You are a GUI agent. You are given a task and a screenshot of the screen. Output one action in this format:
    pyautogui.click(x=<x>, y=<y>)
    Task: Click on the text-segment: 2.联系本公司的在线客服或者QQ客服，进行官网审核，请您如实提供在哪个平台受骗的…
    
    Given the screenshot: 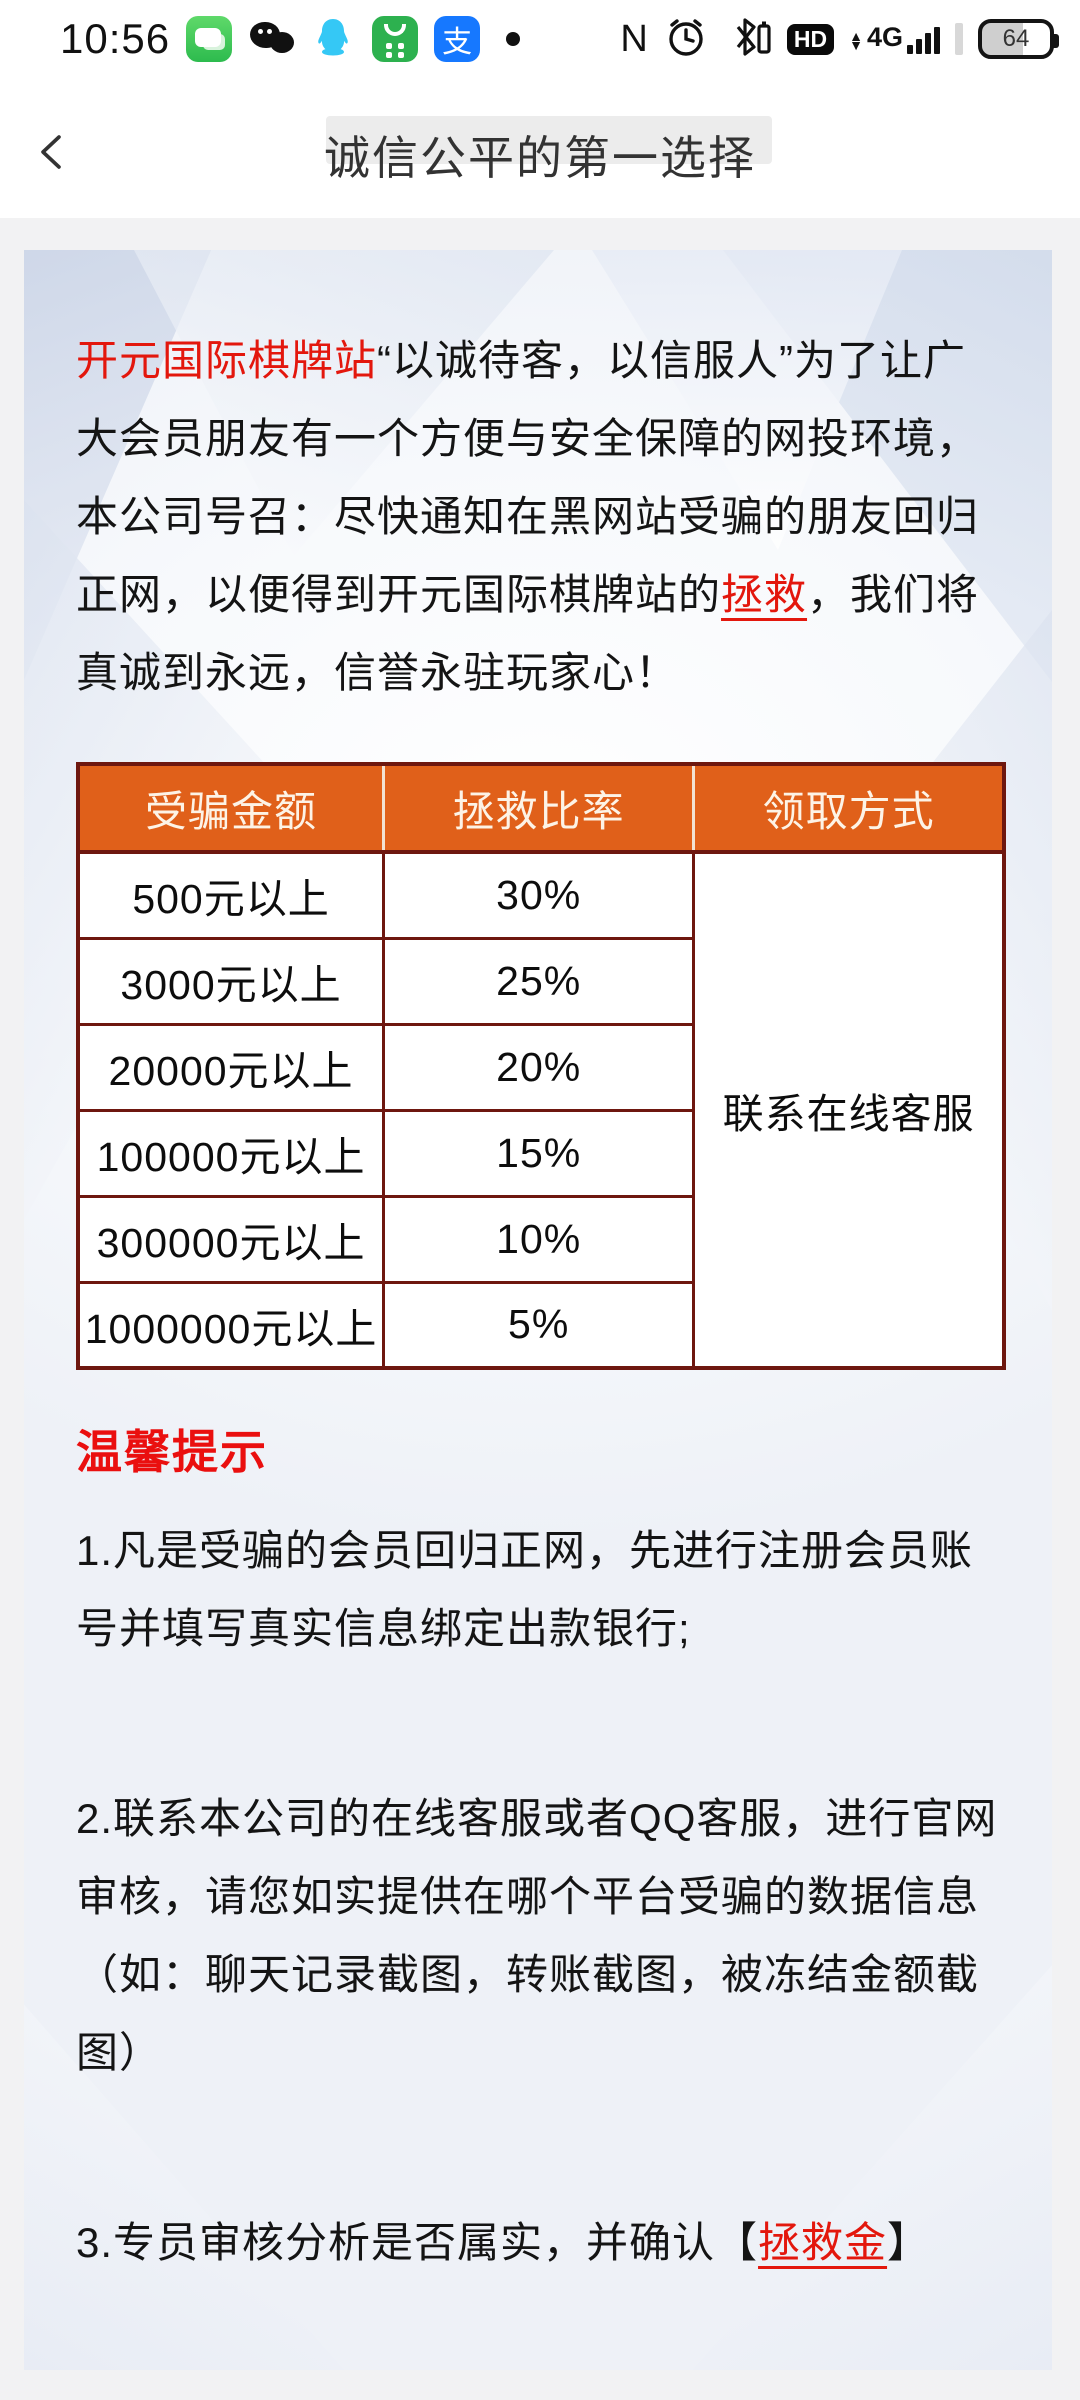 What is the action you would take?
    pyautogui.click(x=537, y=1935)
    